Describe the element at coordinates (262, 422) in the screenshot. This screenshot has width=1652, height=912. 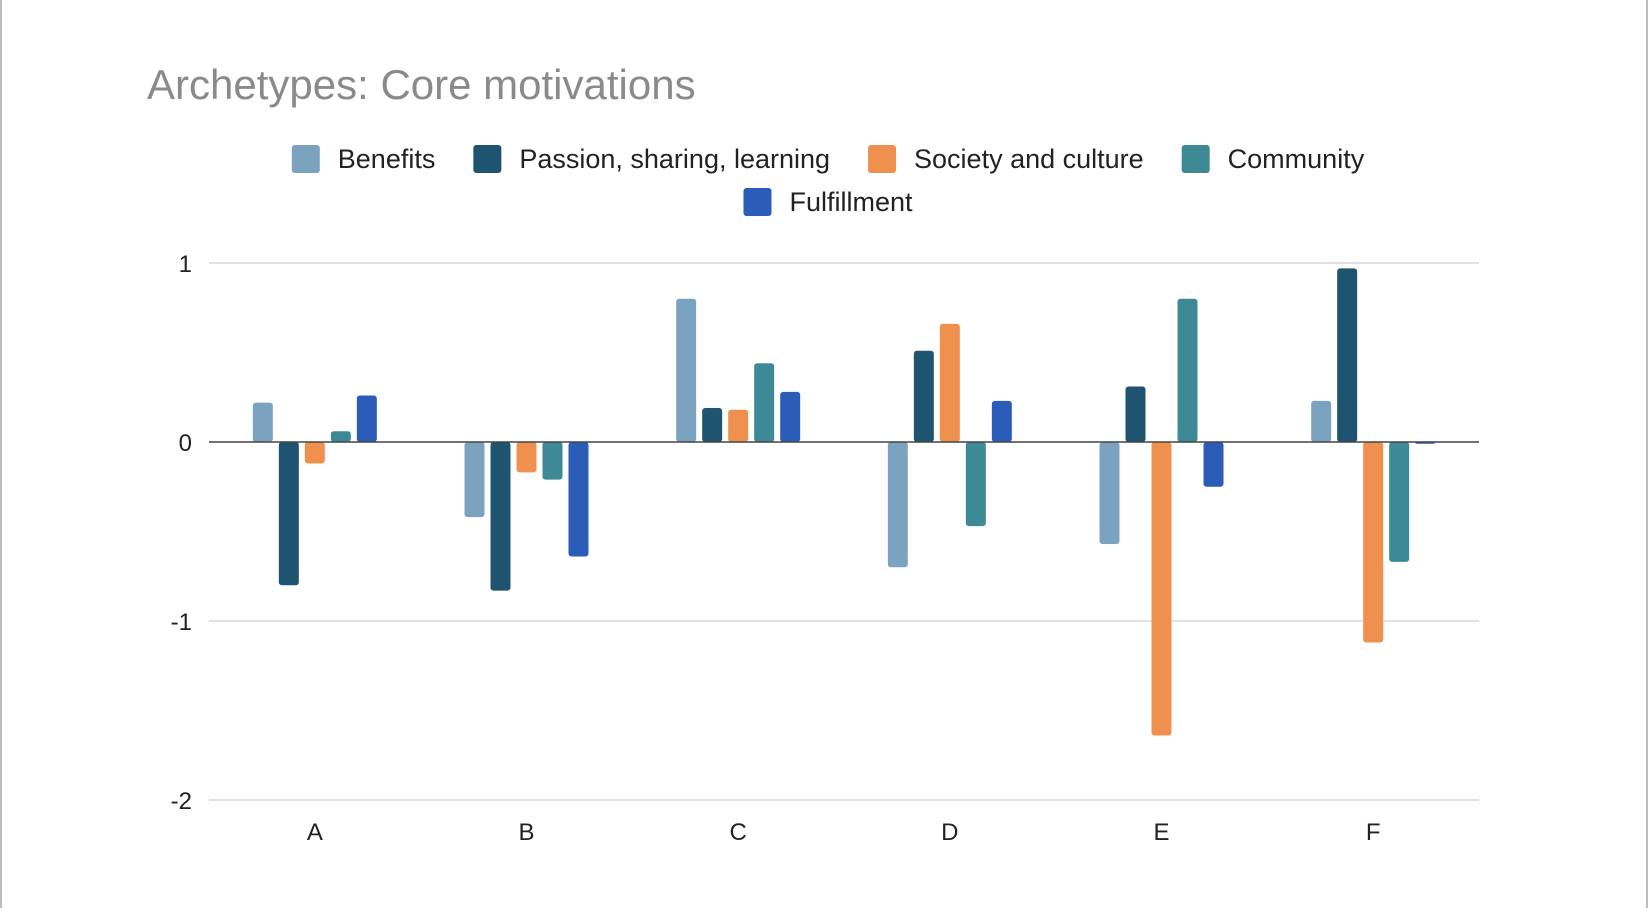
I see `bar-a-benefits` at that location.